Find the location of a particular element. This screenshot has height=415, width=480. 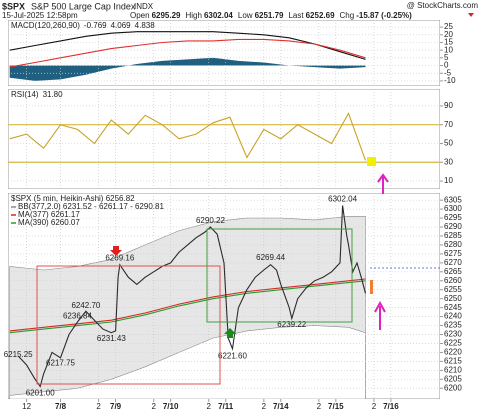

exchange: INDX is located at coordinates (144, 6).